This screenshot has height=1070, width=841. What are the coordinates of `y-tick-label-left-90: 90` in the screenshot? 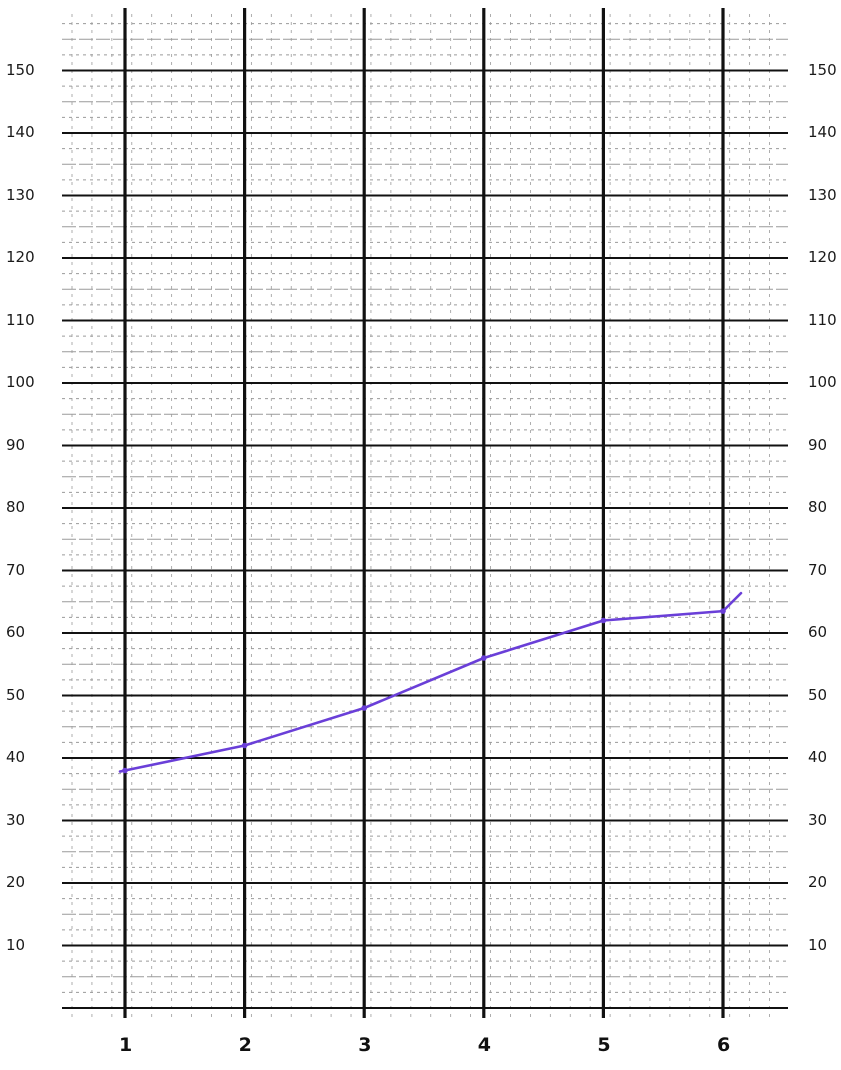 It's located at (16, 444).